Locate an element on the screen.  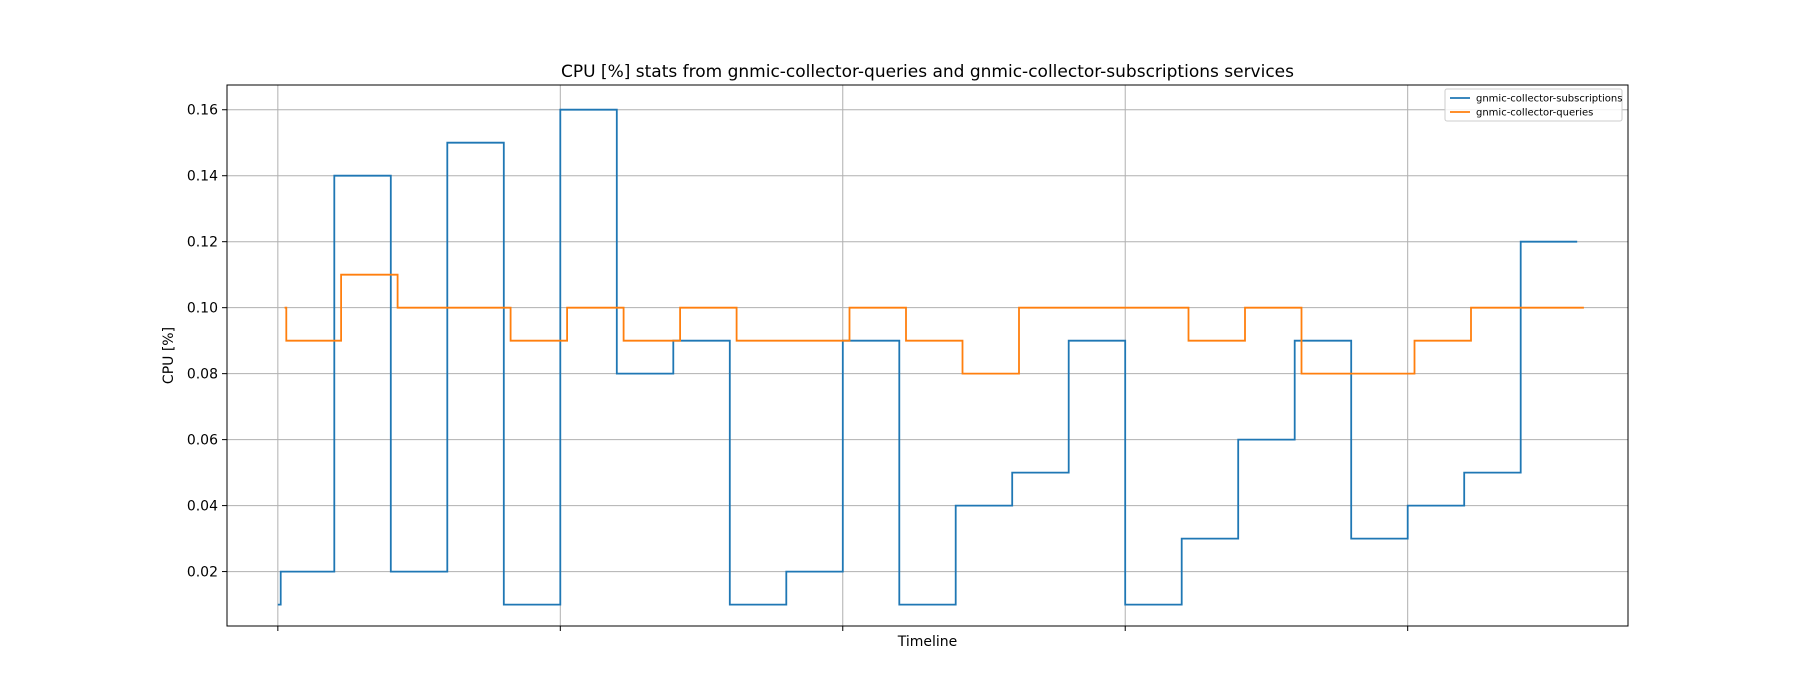
legend-box is located at coordinates (1533, 105).